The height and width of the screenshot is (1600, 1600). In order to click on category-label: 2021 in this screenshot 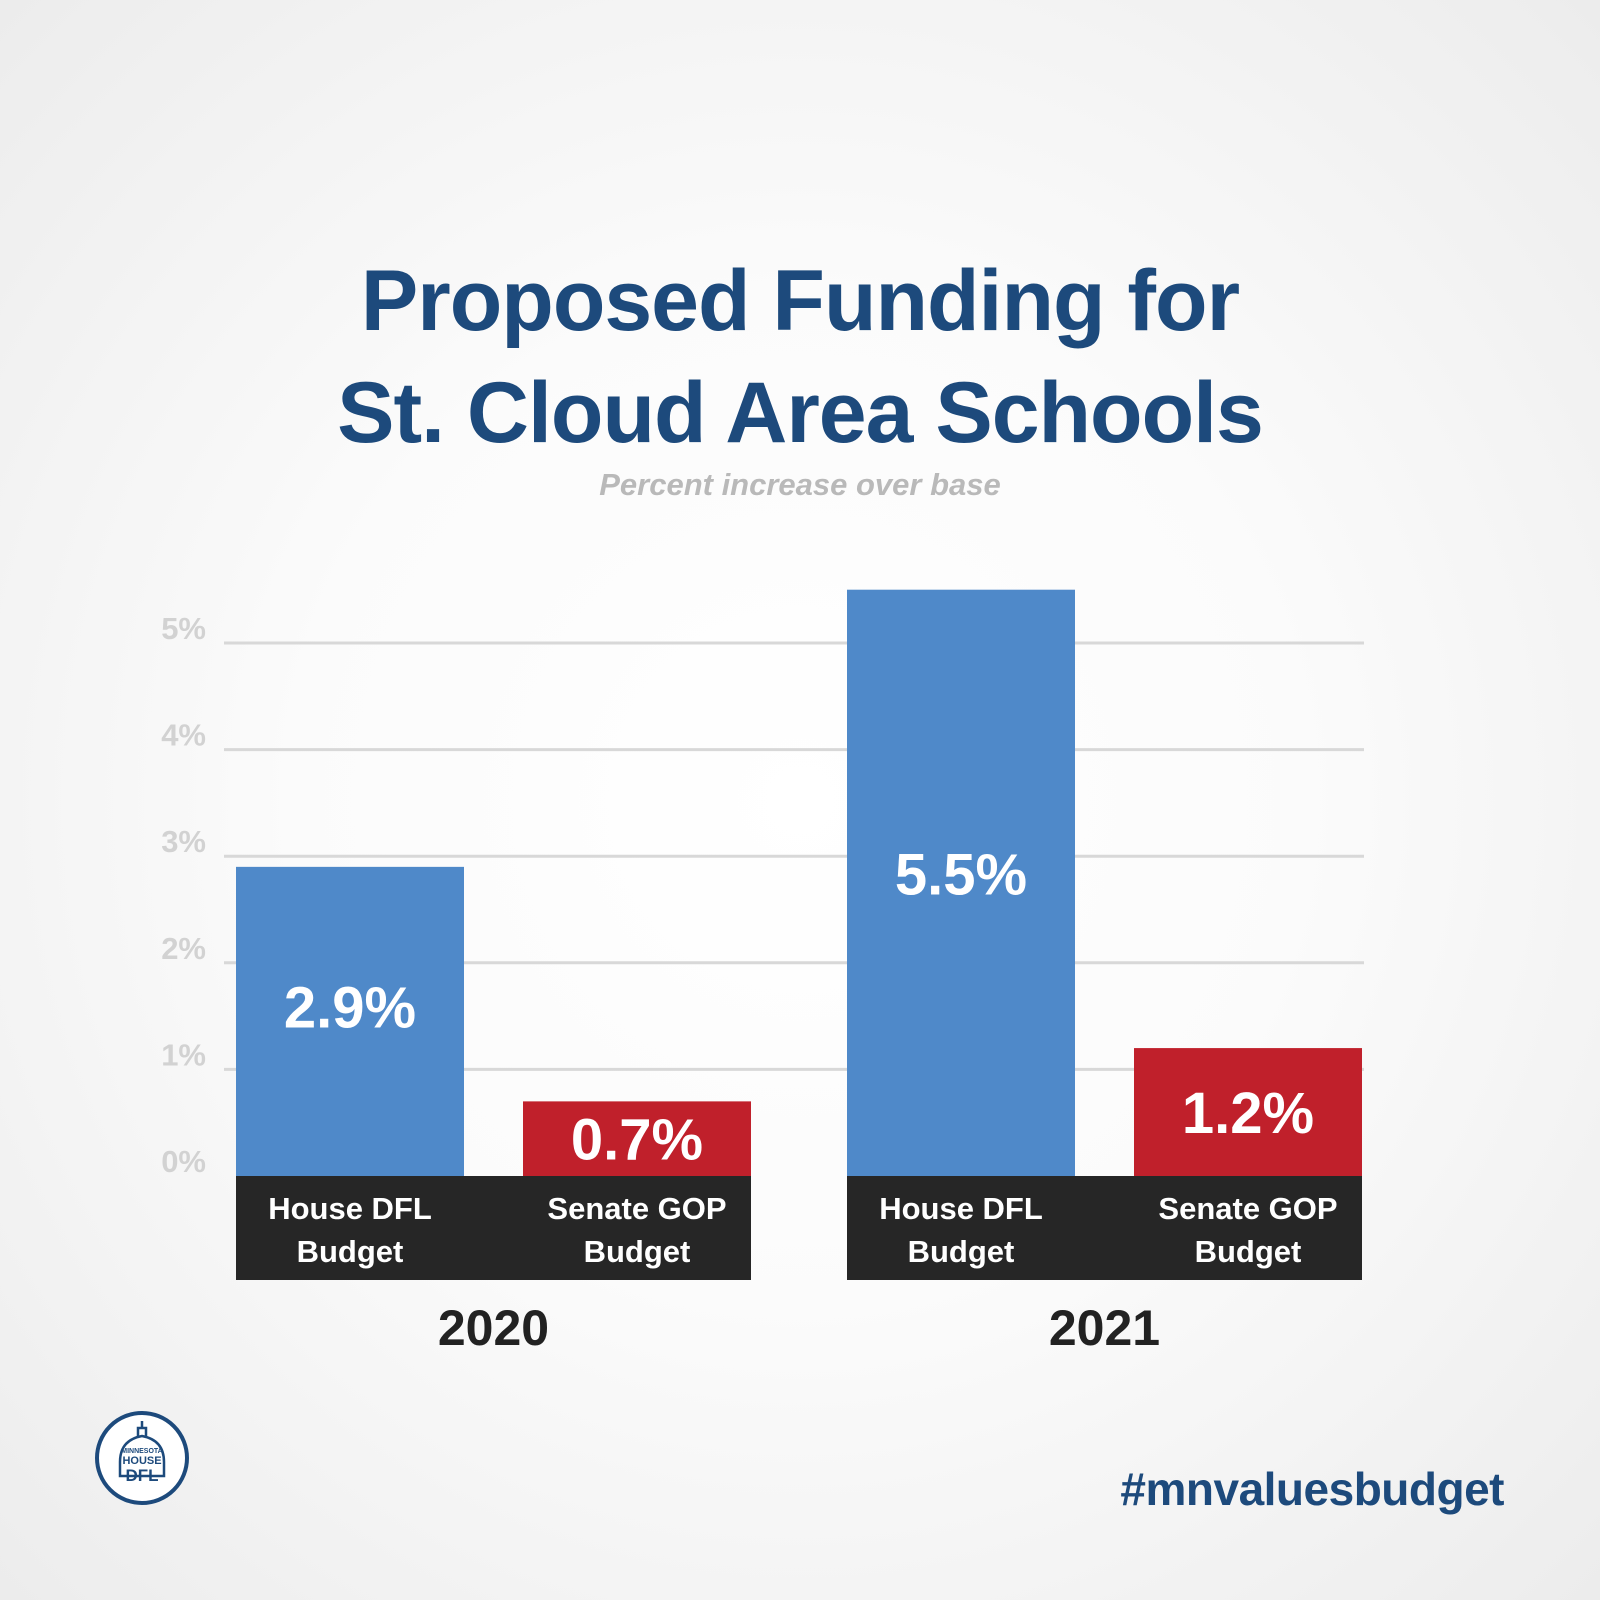, I will do `click(1104, 1328)`.